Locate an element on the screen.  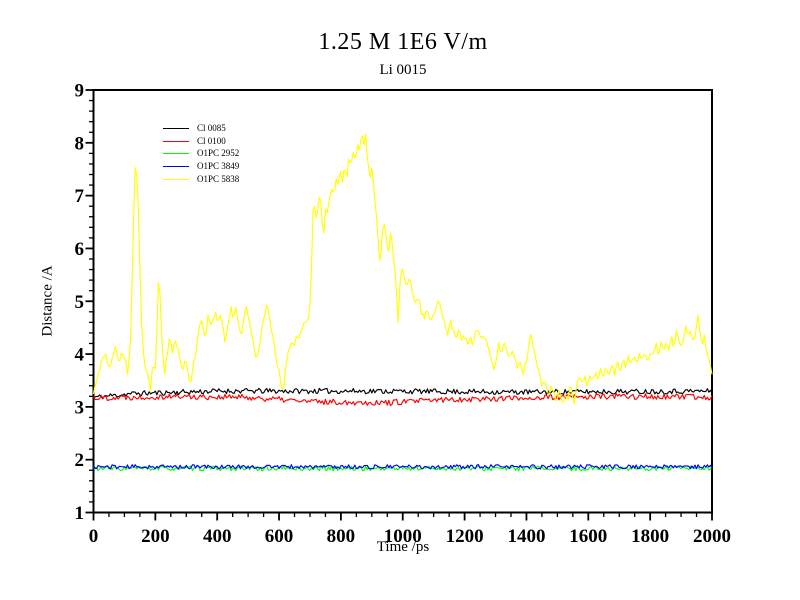
x-tick-label: 0 is located at coordinates (94, 536).